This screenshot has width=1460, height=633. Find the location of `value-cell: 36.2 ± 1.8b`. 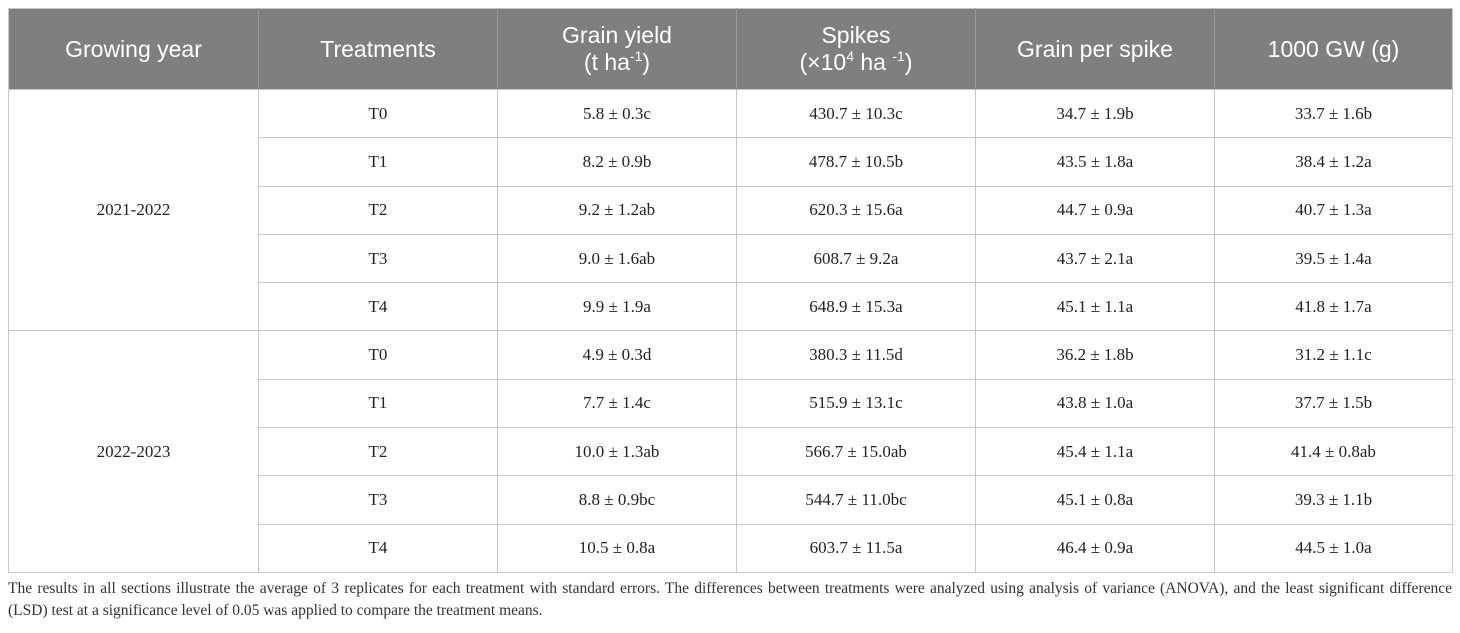

value-cell: 36.2 ± 1.8b is located at coordinates (1095, 355).